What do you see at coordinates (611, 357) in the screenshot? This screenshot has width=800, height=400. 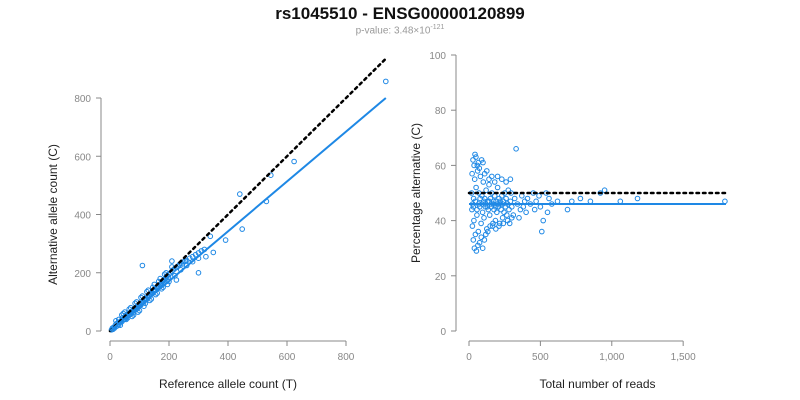 I see `x-tick-label: 1,000` at bounding box center [611, 357].